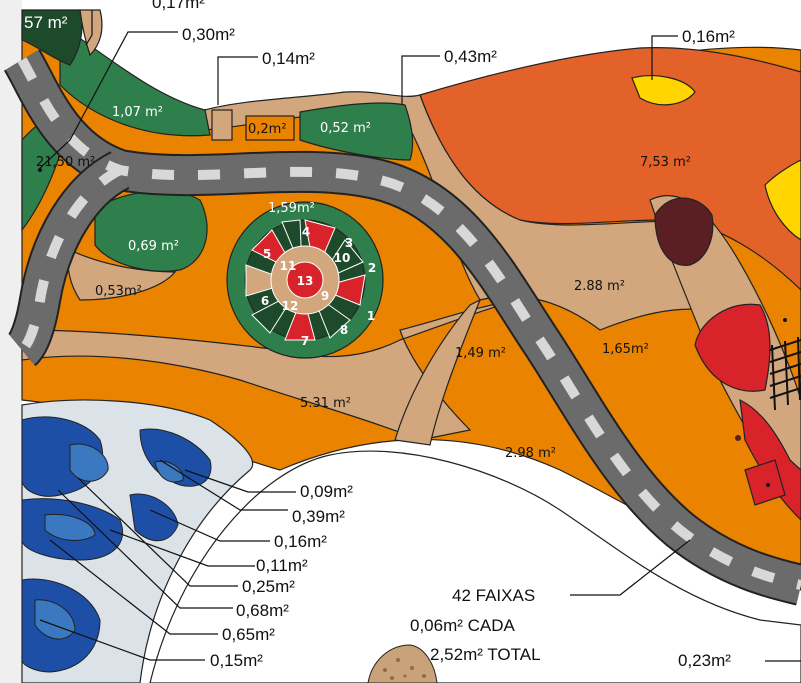 The image size is (801, 683). What do you see at coordinates (345, 128) in the screenshot?
I see `area-052: 0,52 m²` at bounding box center [345, 128].